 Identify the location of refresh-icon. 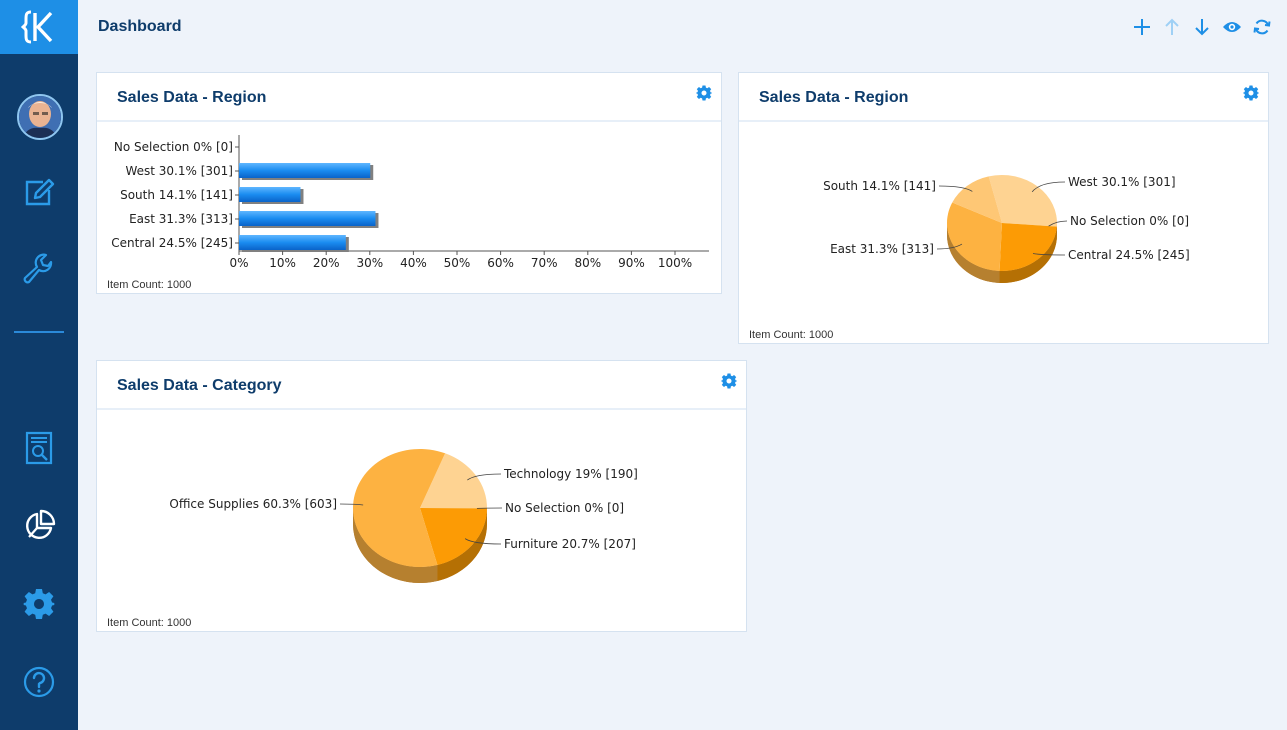
(1262, 27).